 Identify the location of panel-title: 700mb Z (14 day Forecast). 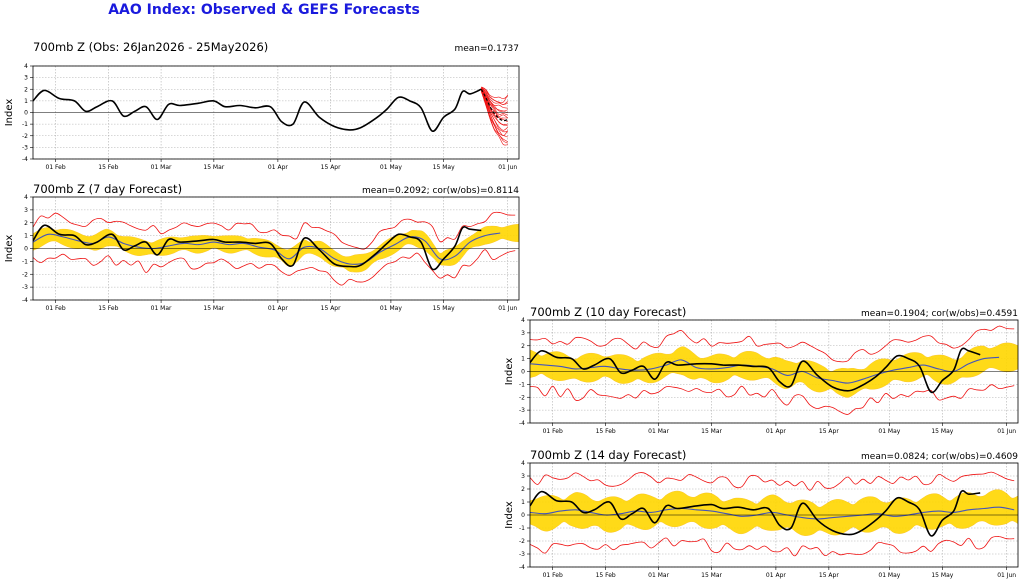
(608, 455).